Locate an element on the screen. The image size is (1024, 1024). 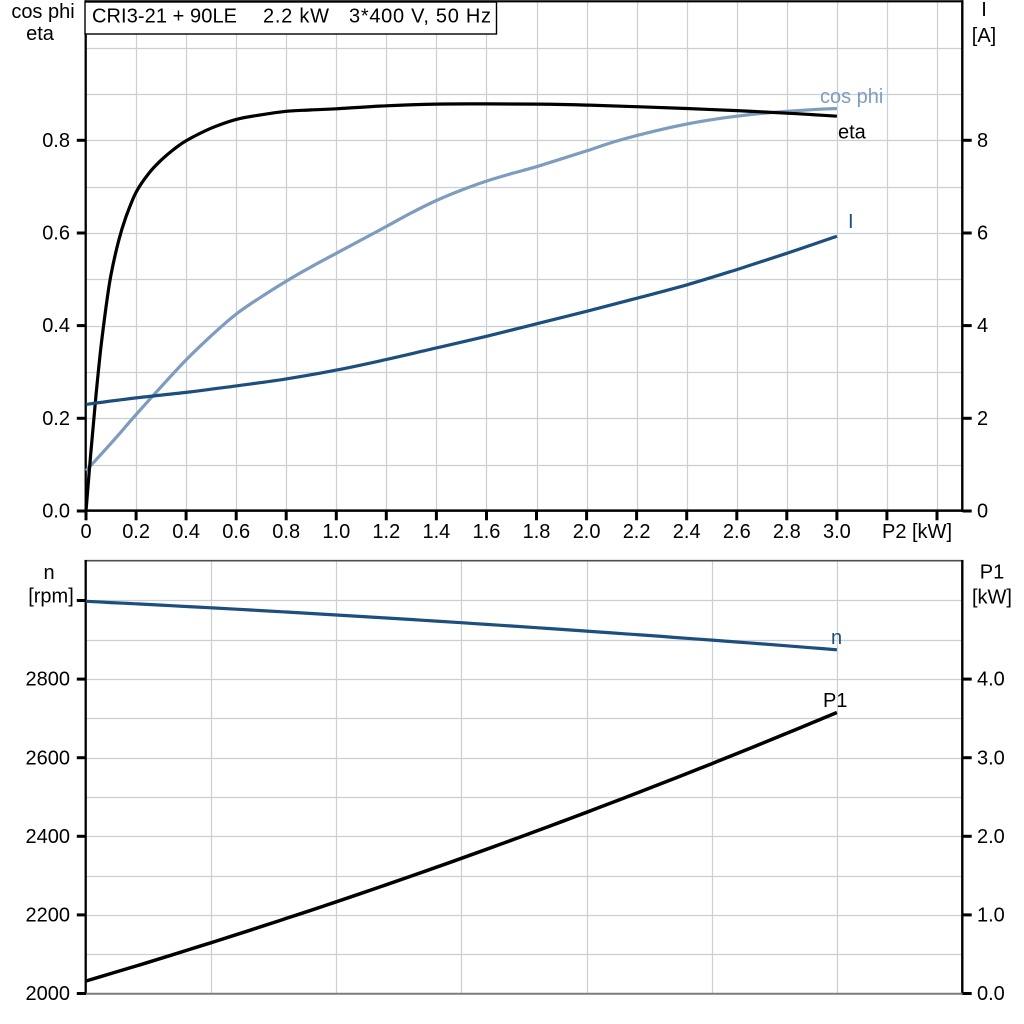
svg-text: 2400 is located at coordinates (48, 837).